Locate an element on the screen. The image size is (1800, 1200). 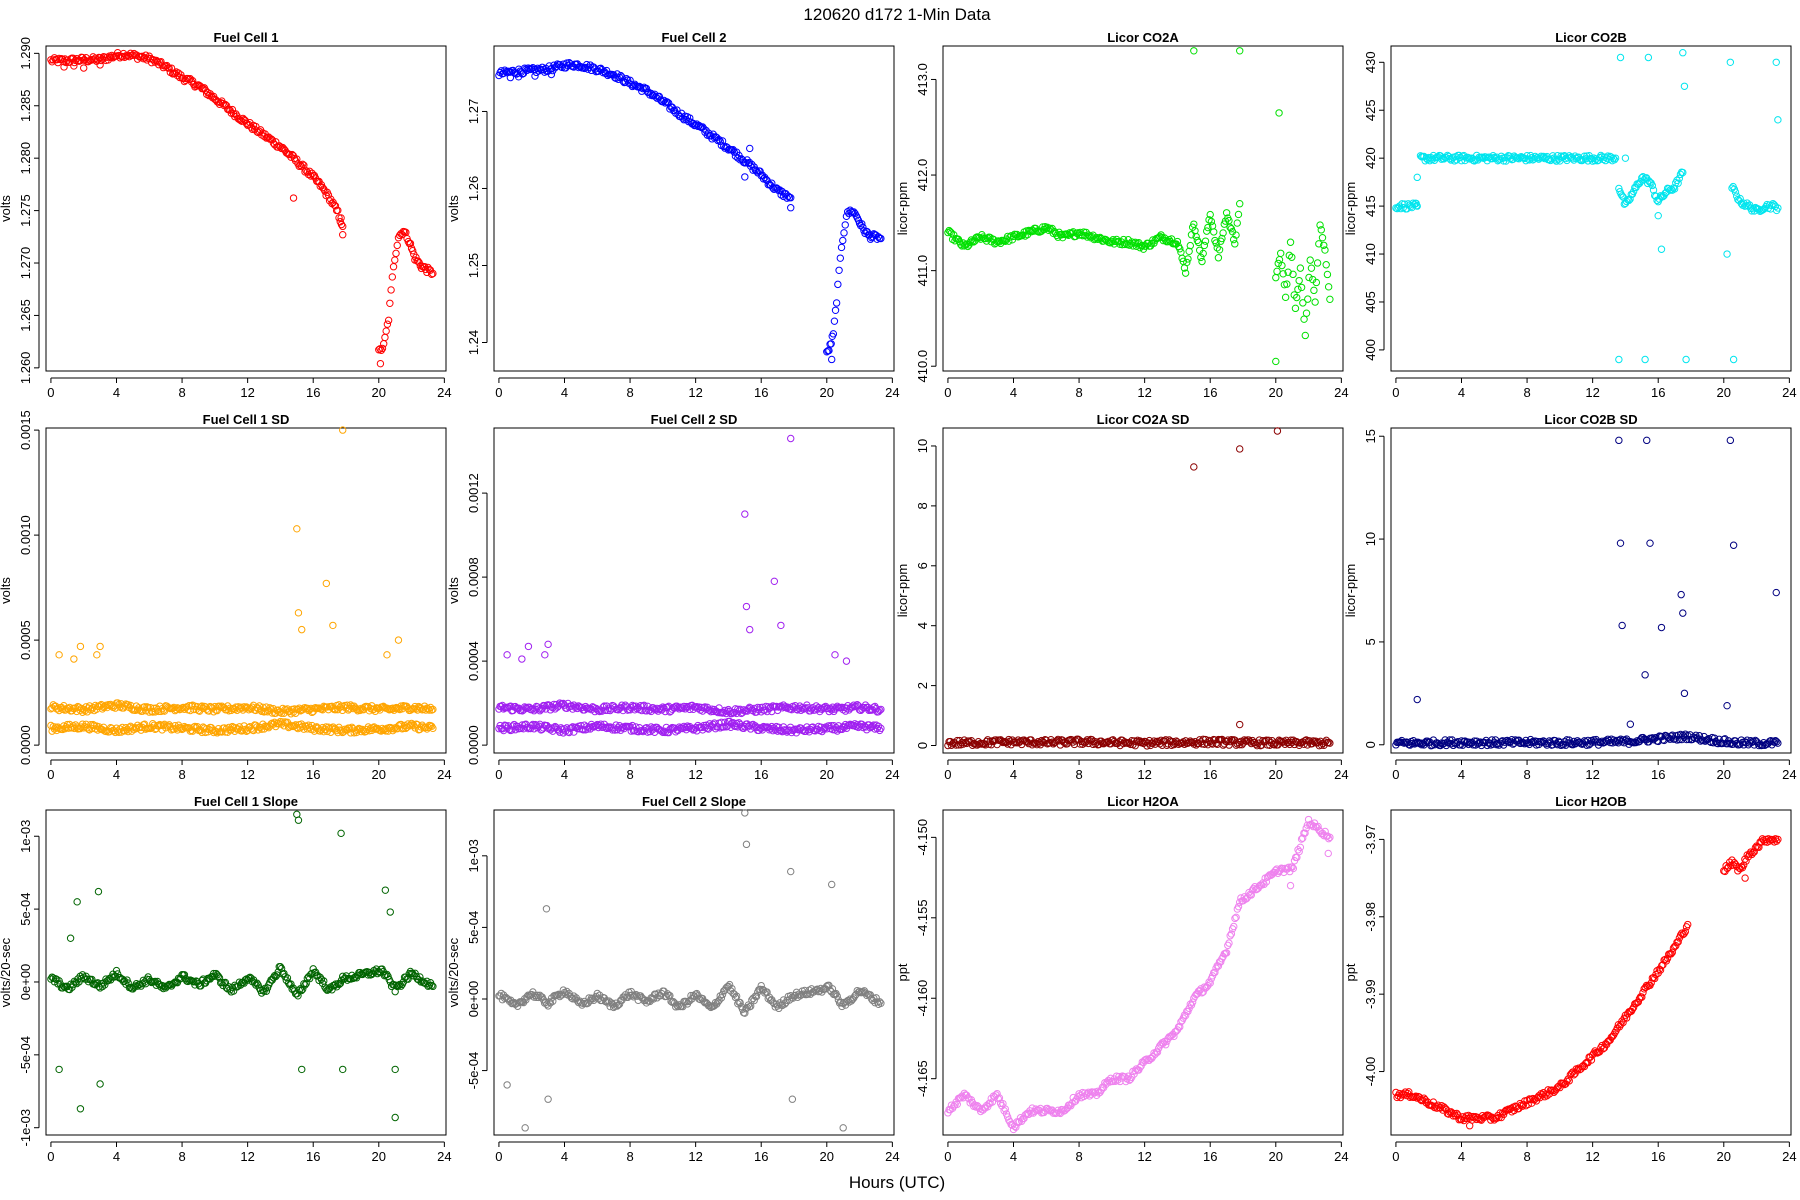
y-tick-label: 1.275 is located at coordinates (25, 210).